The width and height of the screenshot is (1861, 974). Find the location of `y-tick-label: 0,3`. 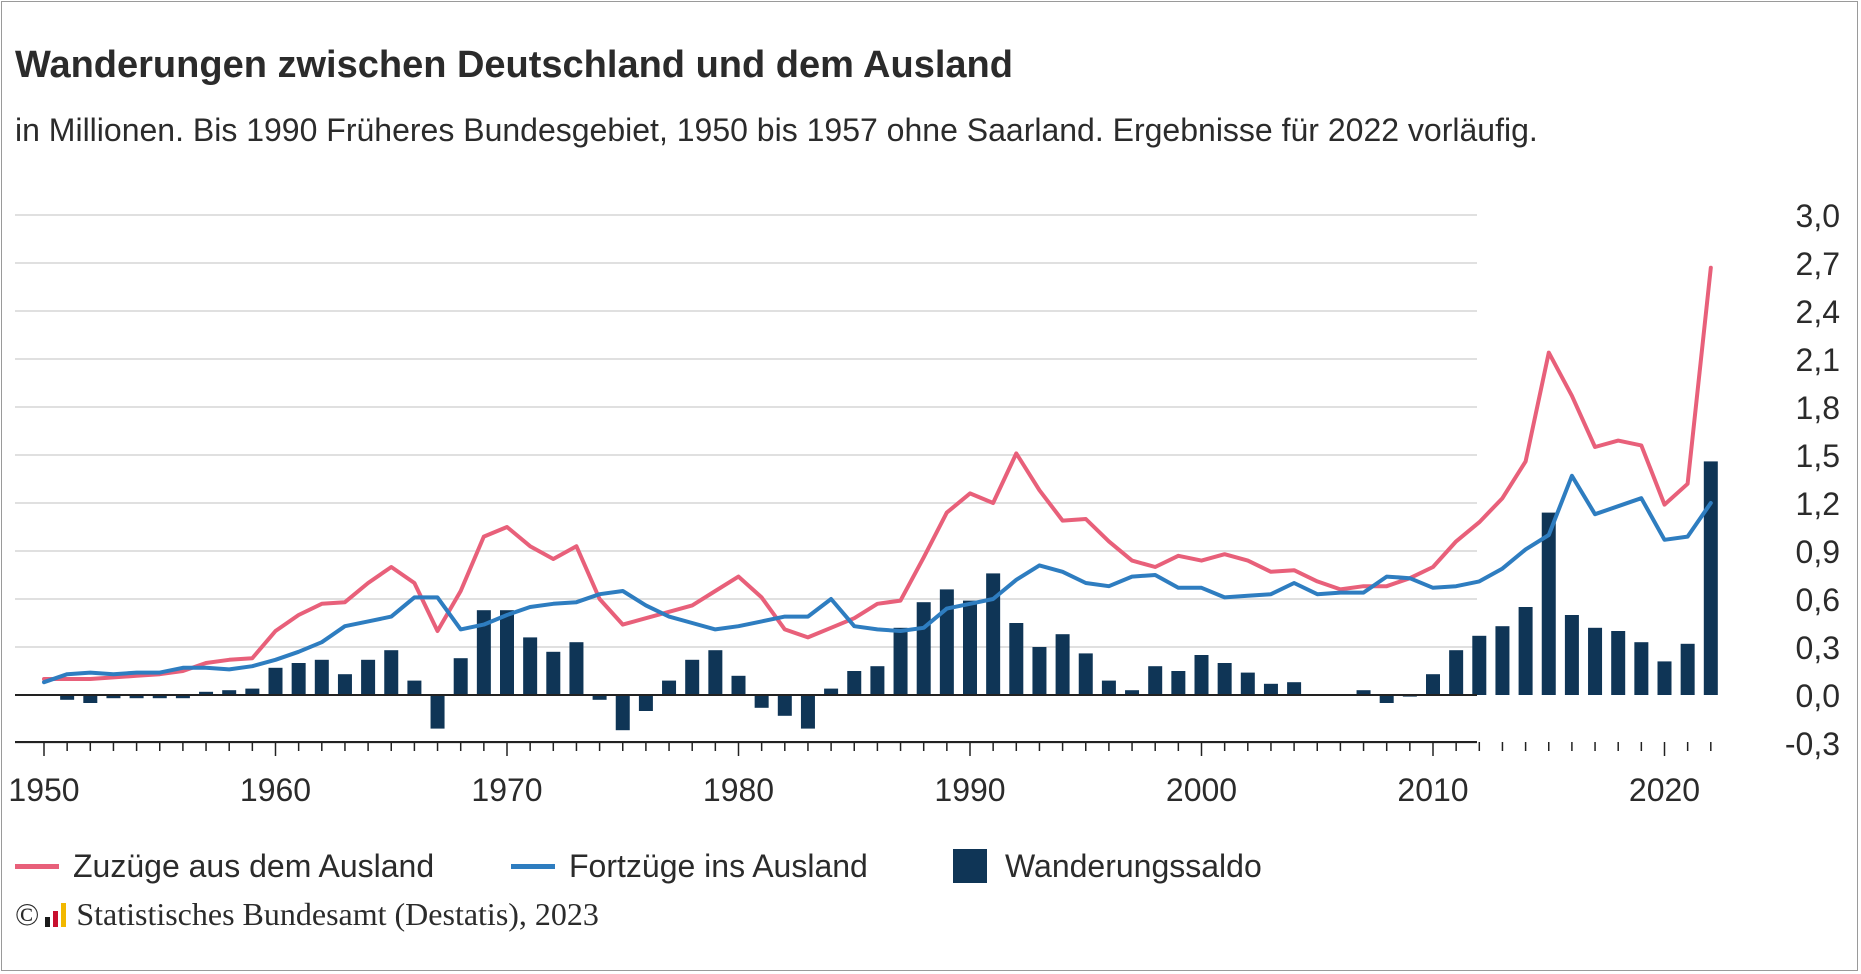

y-tick-label: 0,3 is located at coordinates (1818, 648).